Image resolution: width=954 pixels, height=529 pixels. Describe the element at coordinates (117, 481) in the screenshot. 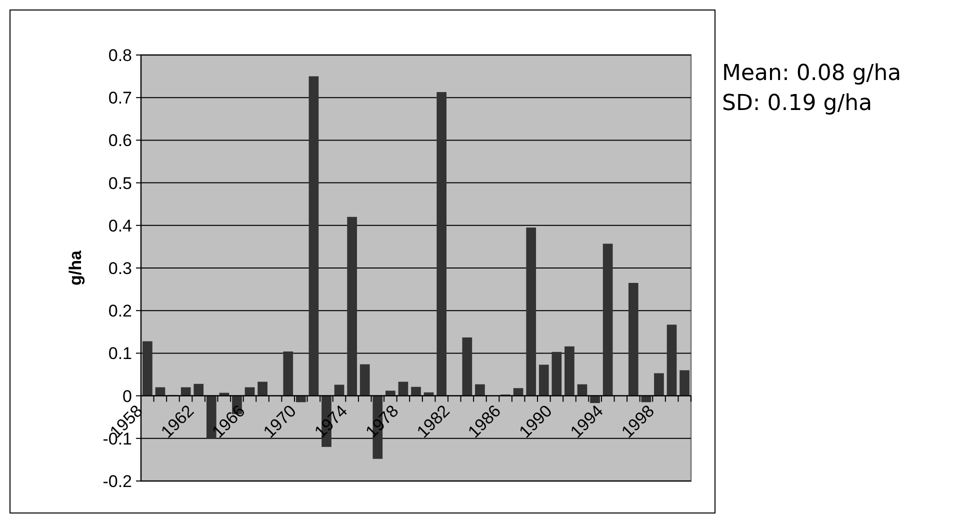

I see `y-tick-label: -0.2` at that location.